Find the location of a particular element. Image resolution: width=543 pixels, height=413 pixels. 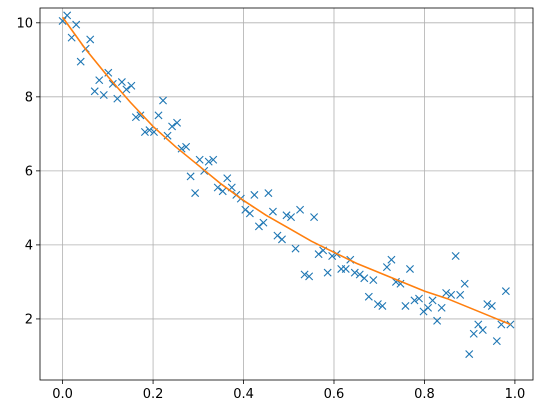

y-tick-label: 10 is located at coordinates (24, 23).